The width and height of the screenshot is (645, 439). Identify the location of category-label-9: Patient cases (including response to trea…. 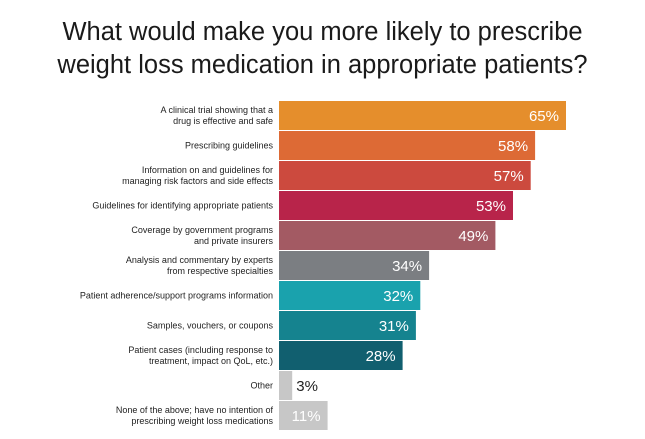
(200, 355).